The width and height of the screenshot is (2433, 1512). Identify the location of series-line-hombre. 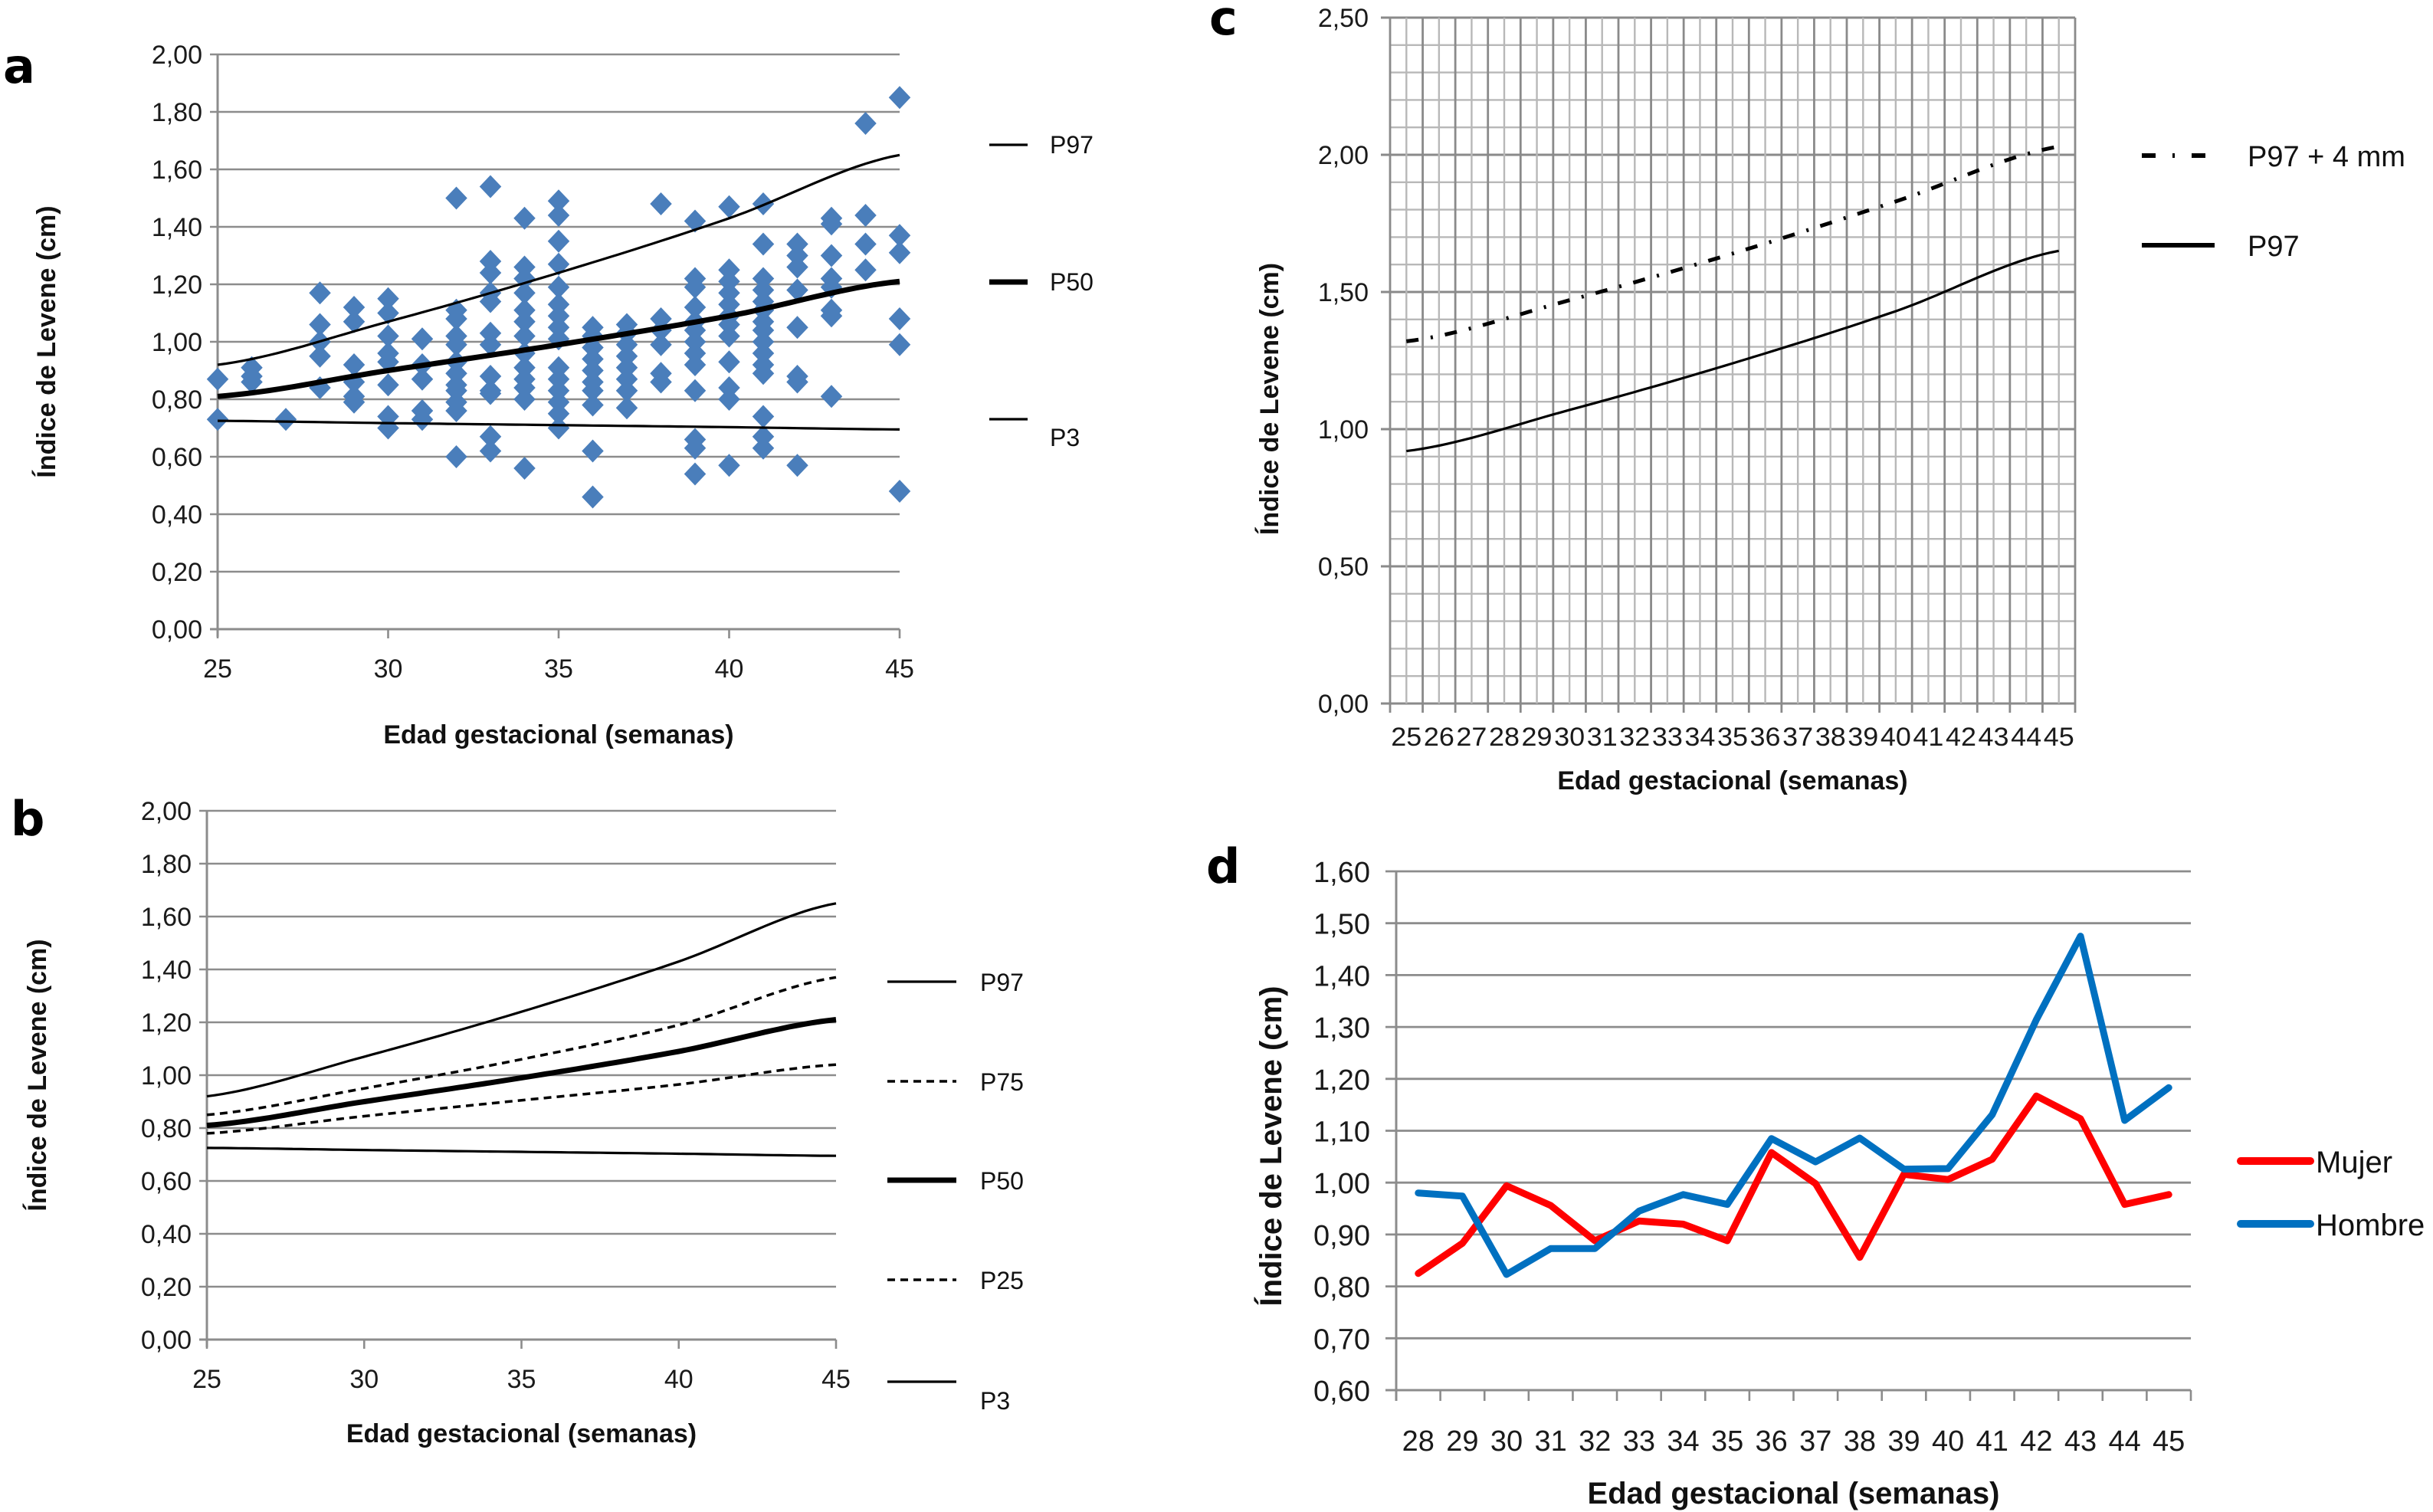
(1793, 1105).